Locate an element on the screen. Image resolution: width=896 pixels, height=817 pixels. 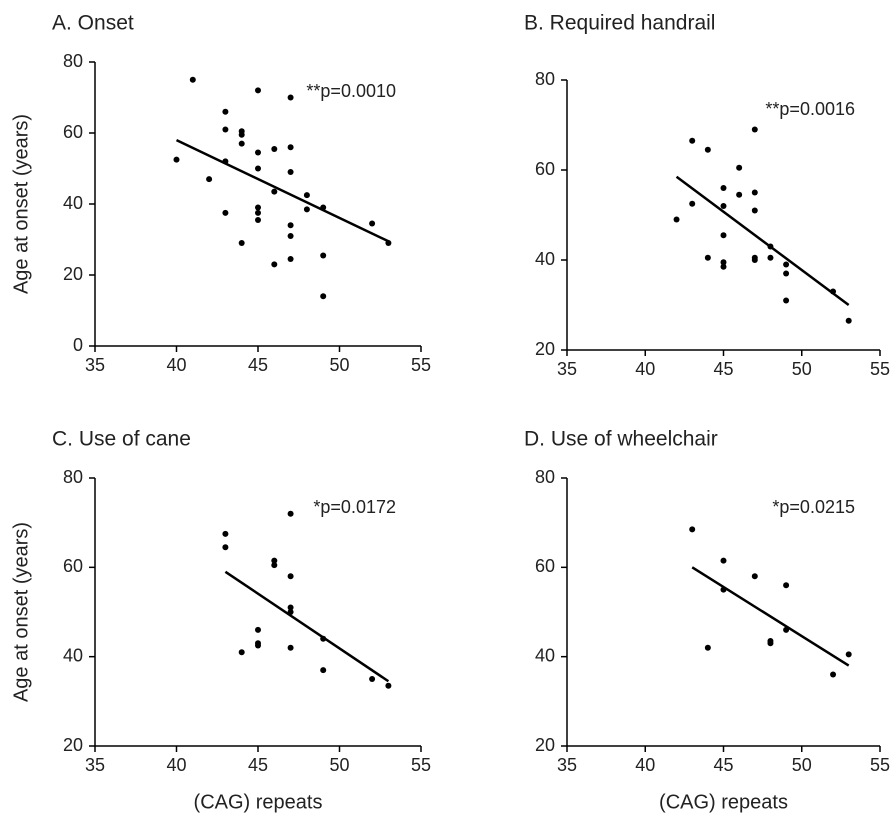
panel-title: C. Use of cane is located at coordinates (121, 439).